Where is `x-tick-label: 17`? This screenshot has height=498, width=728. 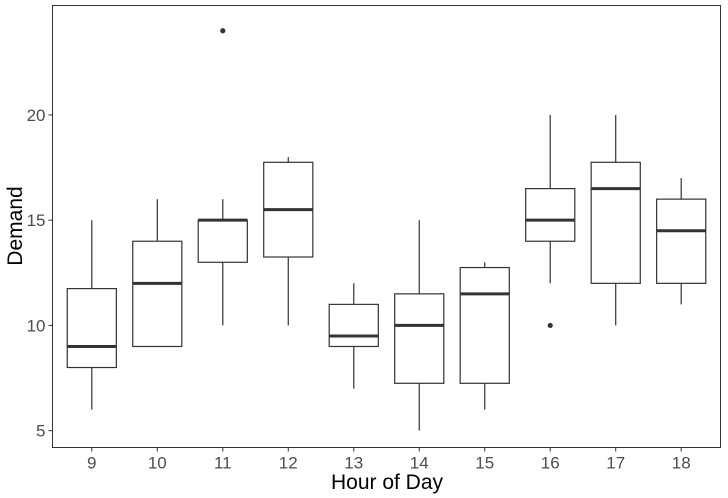 x-tick-label: 17 is located at coordinates (615, 463).